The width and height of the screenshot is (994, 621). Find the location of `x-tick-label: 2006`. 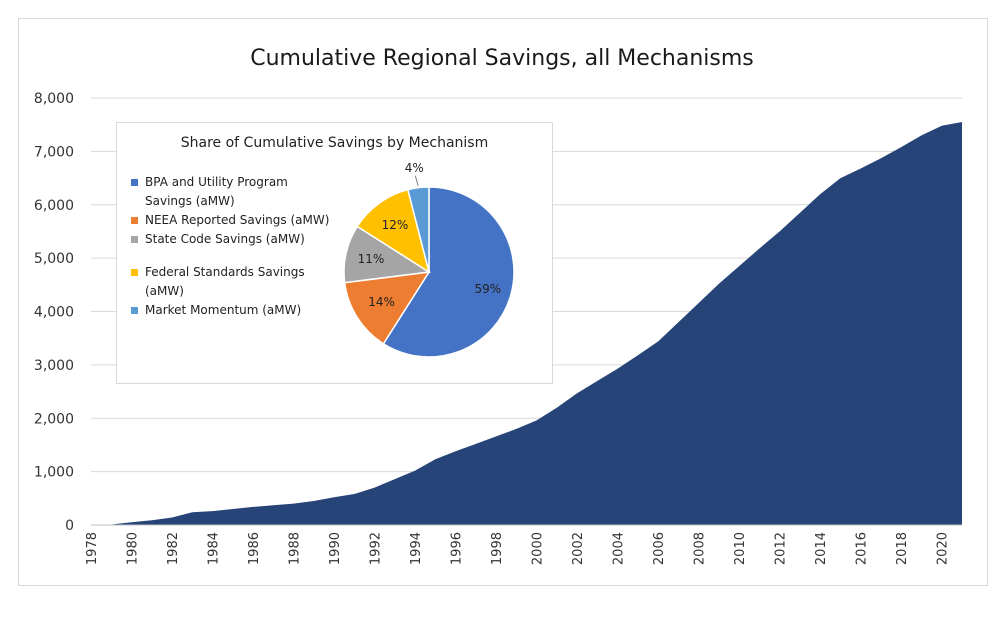

x-tick-label: 2006 is located at coordinates (659, 548).